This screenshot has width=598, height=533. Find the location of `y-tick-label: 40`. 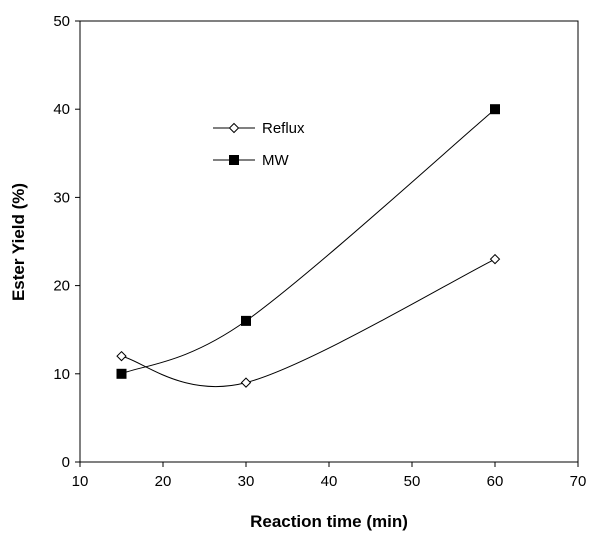

y-tick-label: 40 is located at coordinates (61, 109).